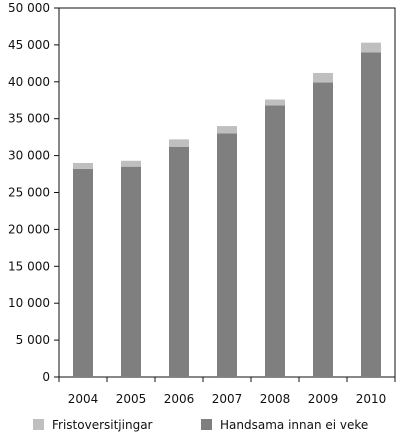 The width and height of the screenshot is (400, 437). I want to click on legend-label-fristoversitjingar: Fristoversitjingar, so click(102, 425).